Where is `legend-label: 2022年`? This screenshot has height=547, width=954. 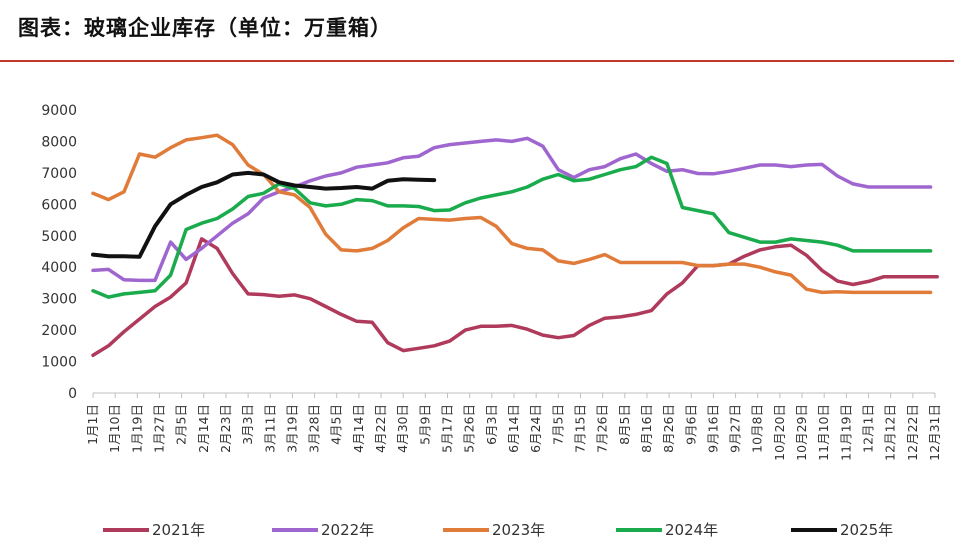 legend-label: 2022年 is located at coordinates (348, 530).